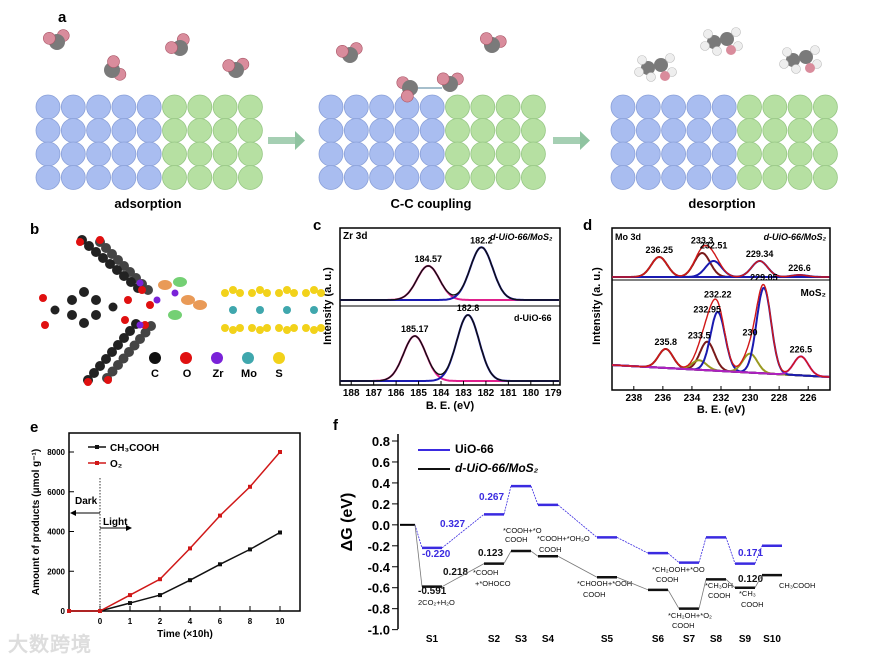 The height and width of the screenshot is (655, 872). I want to click on e-ytick-label: 8000, so click(56, 452).